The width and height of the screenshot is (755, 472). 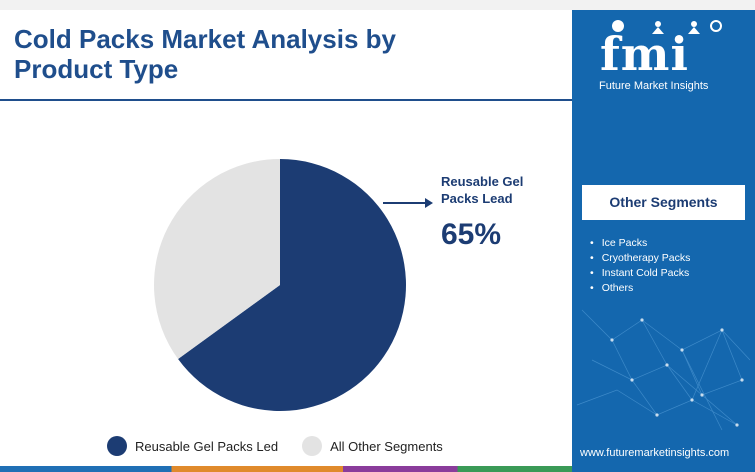 What do you see at coordinates (663, 370) in the screenshot?
I see `network-background` at bounding box center [663, 370].